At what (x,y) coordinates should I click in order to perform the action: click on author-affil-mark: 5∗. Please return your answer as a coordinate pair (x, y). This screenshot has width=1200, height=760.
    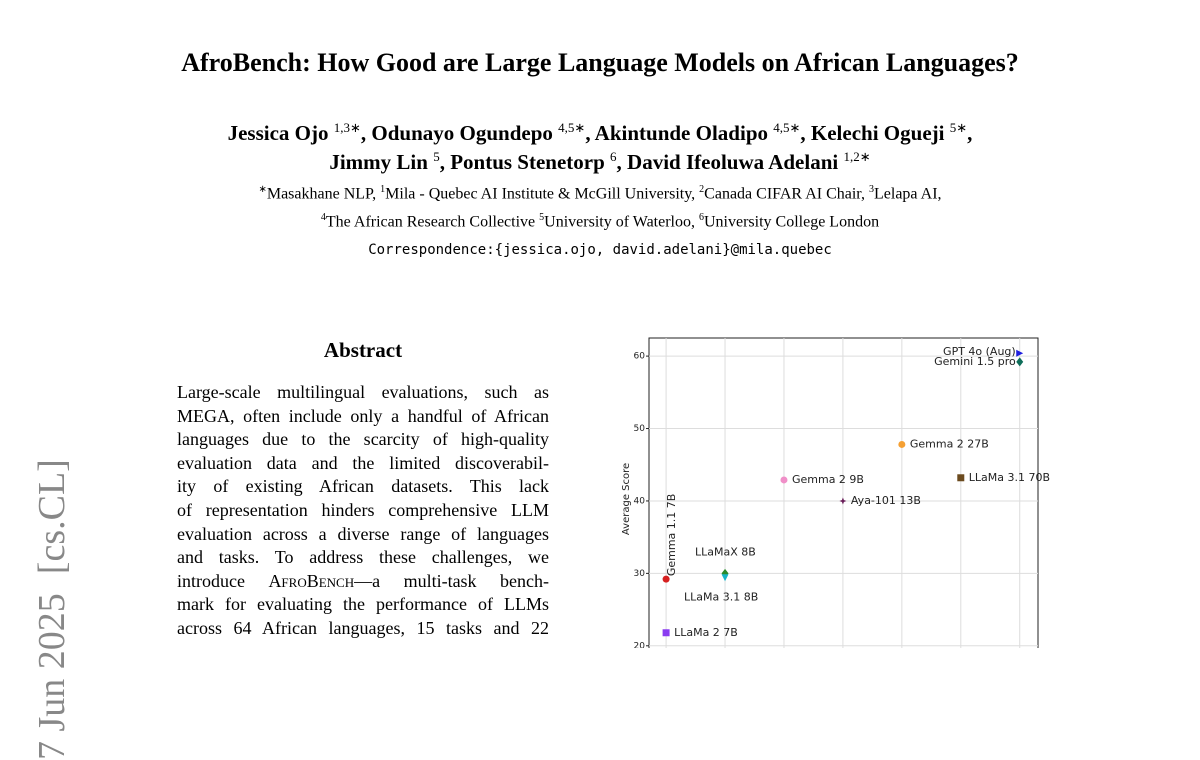
    Looking at the image, I should click on (958, 127).